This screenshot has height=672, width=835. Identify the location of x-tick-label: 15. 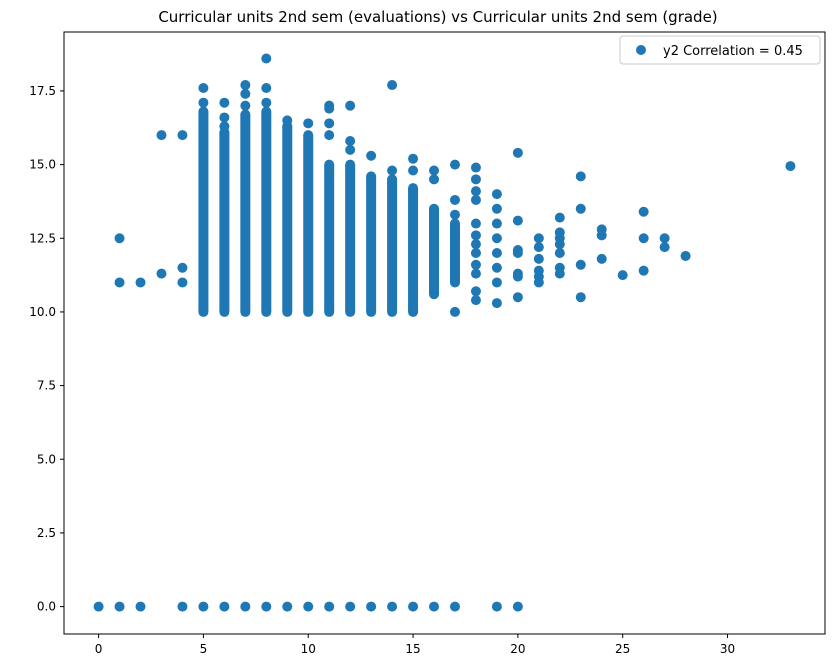
(412, 649).